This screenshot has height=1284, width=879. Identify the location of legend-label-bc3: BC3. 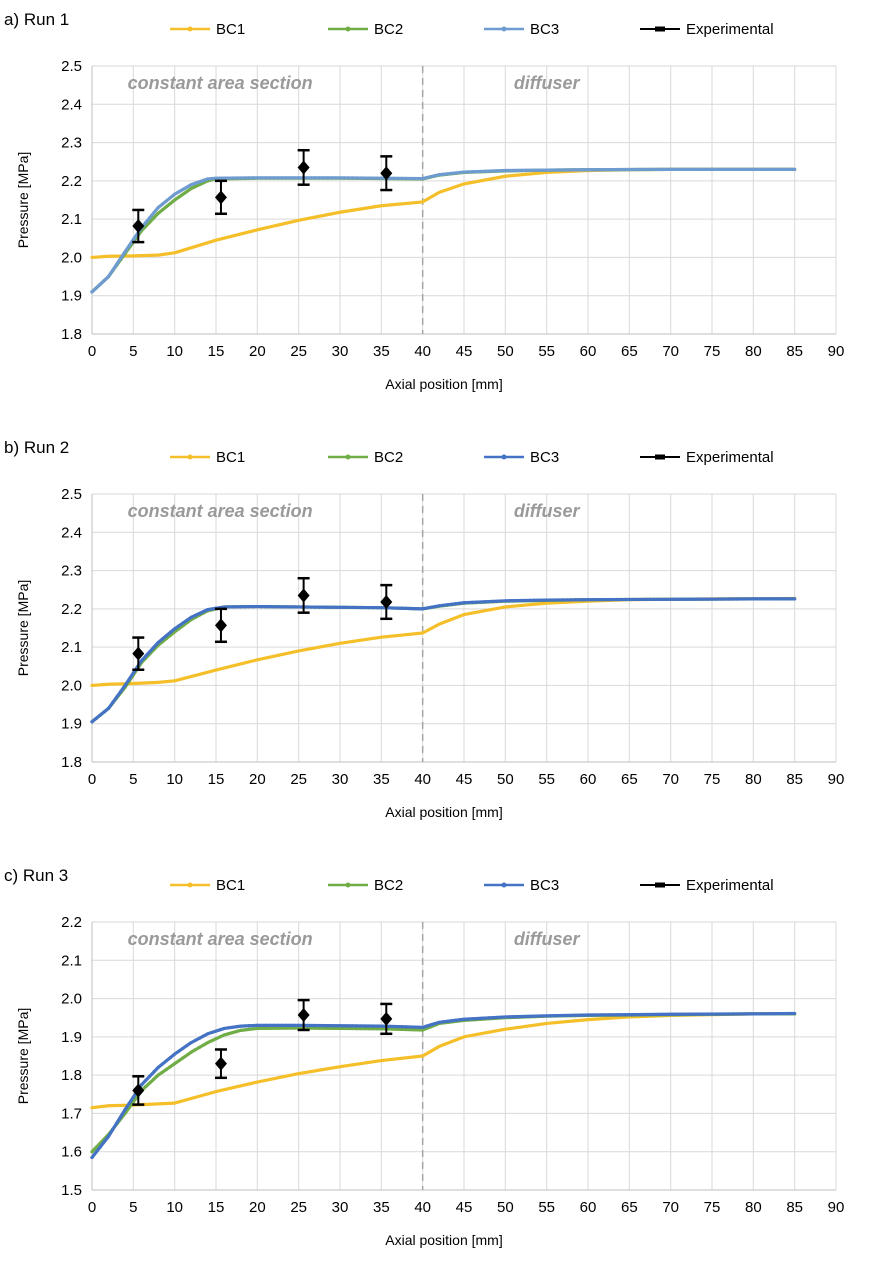
(544, 29).